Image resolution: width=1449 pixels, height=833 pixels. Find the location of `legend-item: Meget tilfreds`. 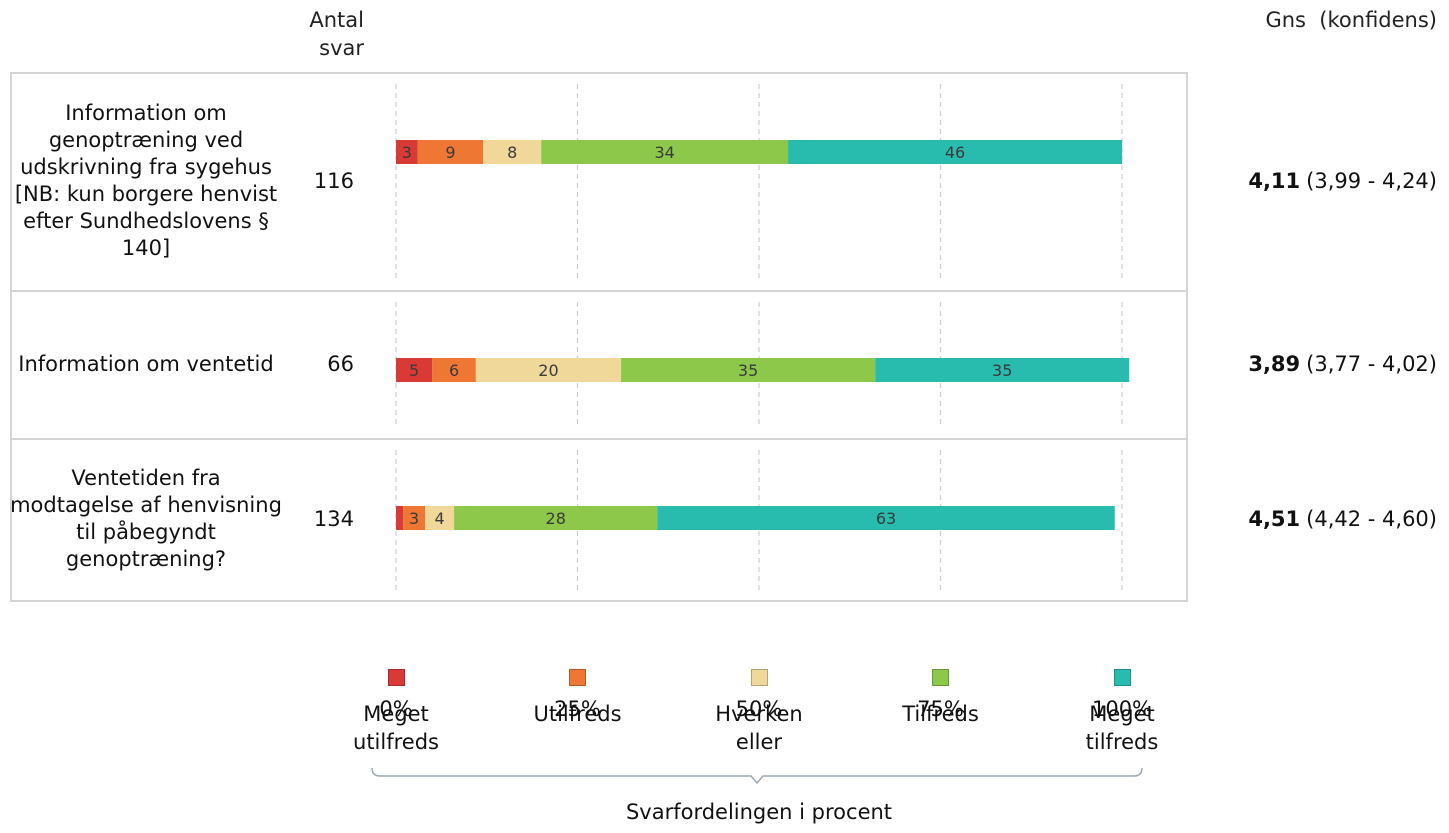

legend-item: Meget tilfreds is located at coordinates (1122, 712).